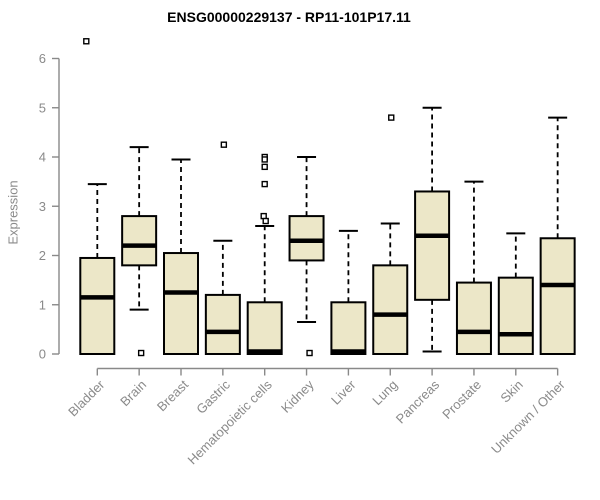 The image size is (600, 500). Describe the element at coordinates (42, 58) in the screenshot. I see `y-tick-label: 6` at that location.